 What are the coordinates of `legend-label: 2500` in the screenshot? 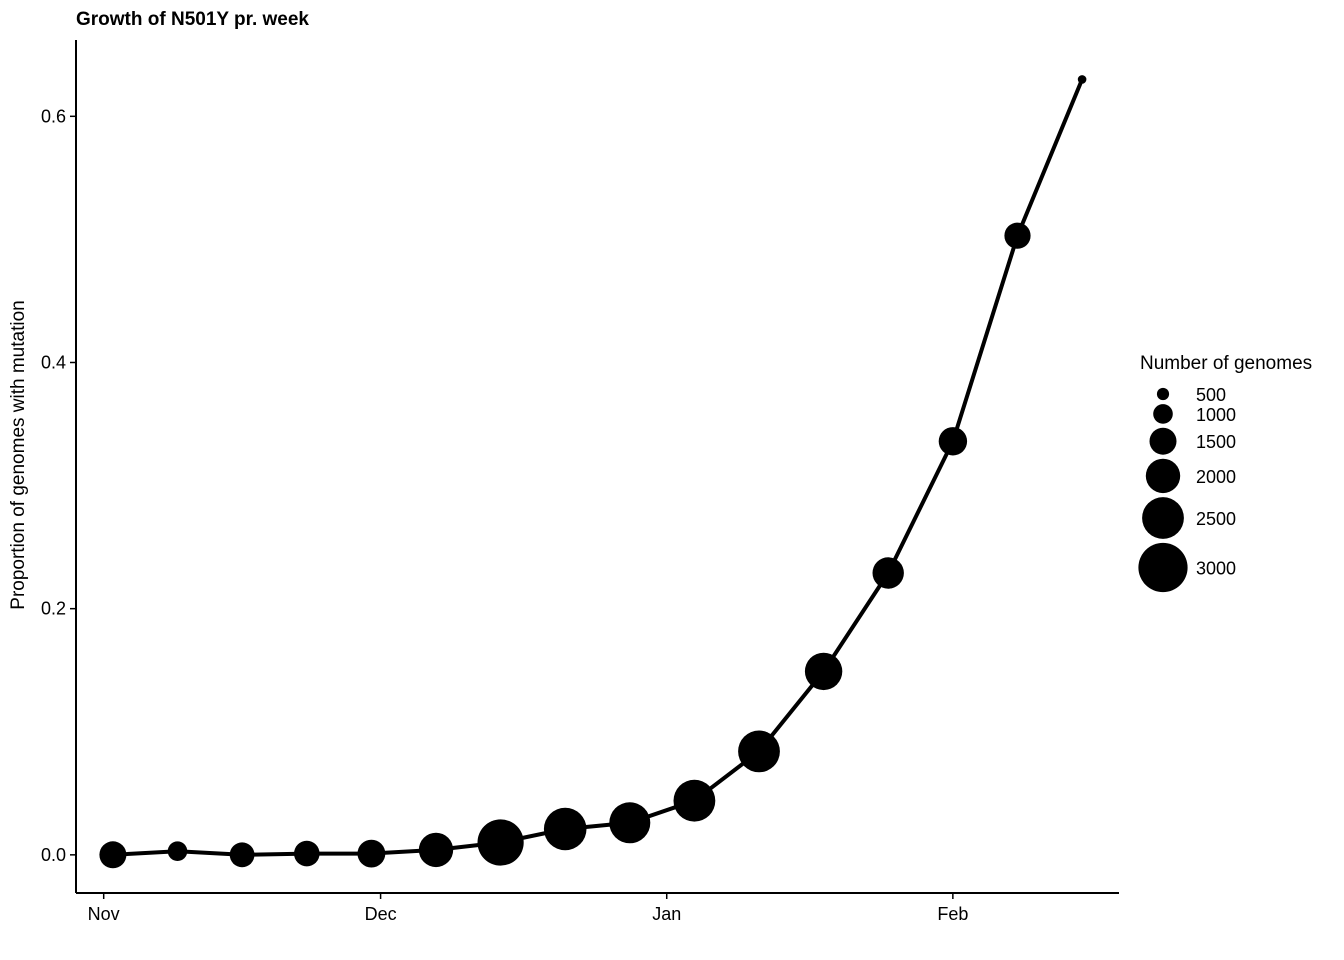 It's located at (1216, 519).